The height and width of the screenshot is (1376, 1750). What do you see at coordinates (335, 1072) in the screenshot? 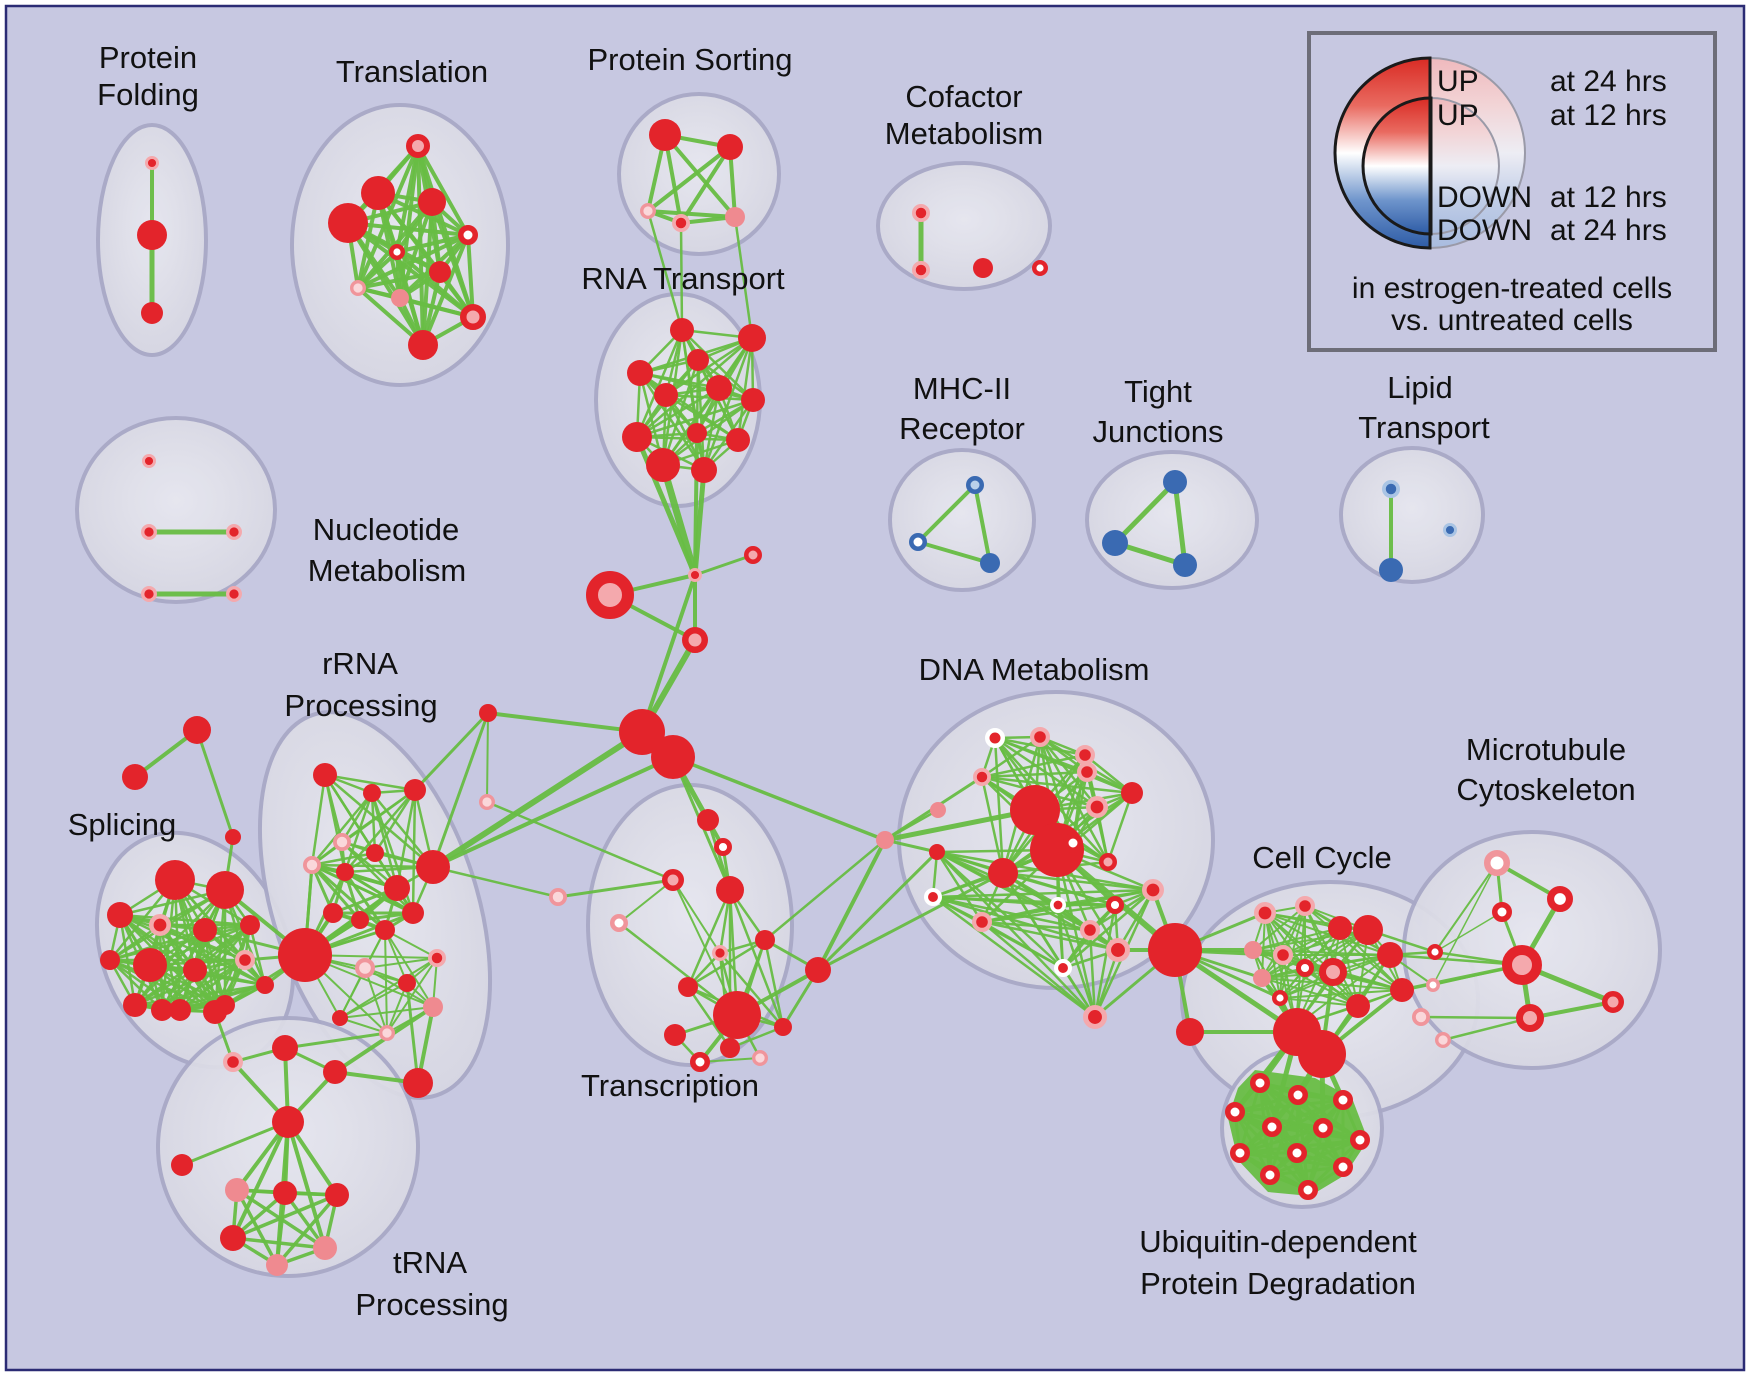
I see `gene-node-n3` at bounding box center [335, 1072].